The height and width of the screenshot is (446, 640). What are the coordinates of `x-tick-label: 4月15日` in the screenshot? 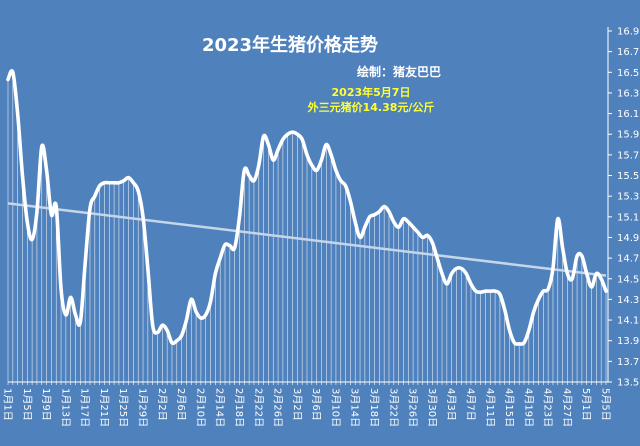 It's located at (509, 407).